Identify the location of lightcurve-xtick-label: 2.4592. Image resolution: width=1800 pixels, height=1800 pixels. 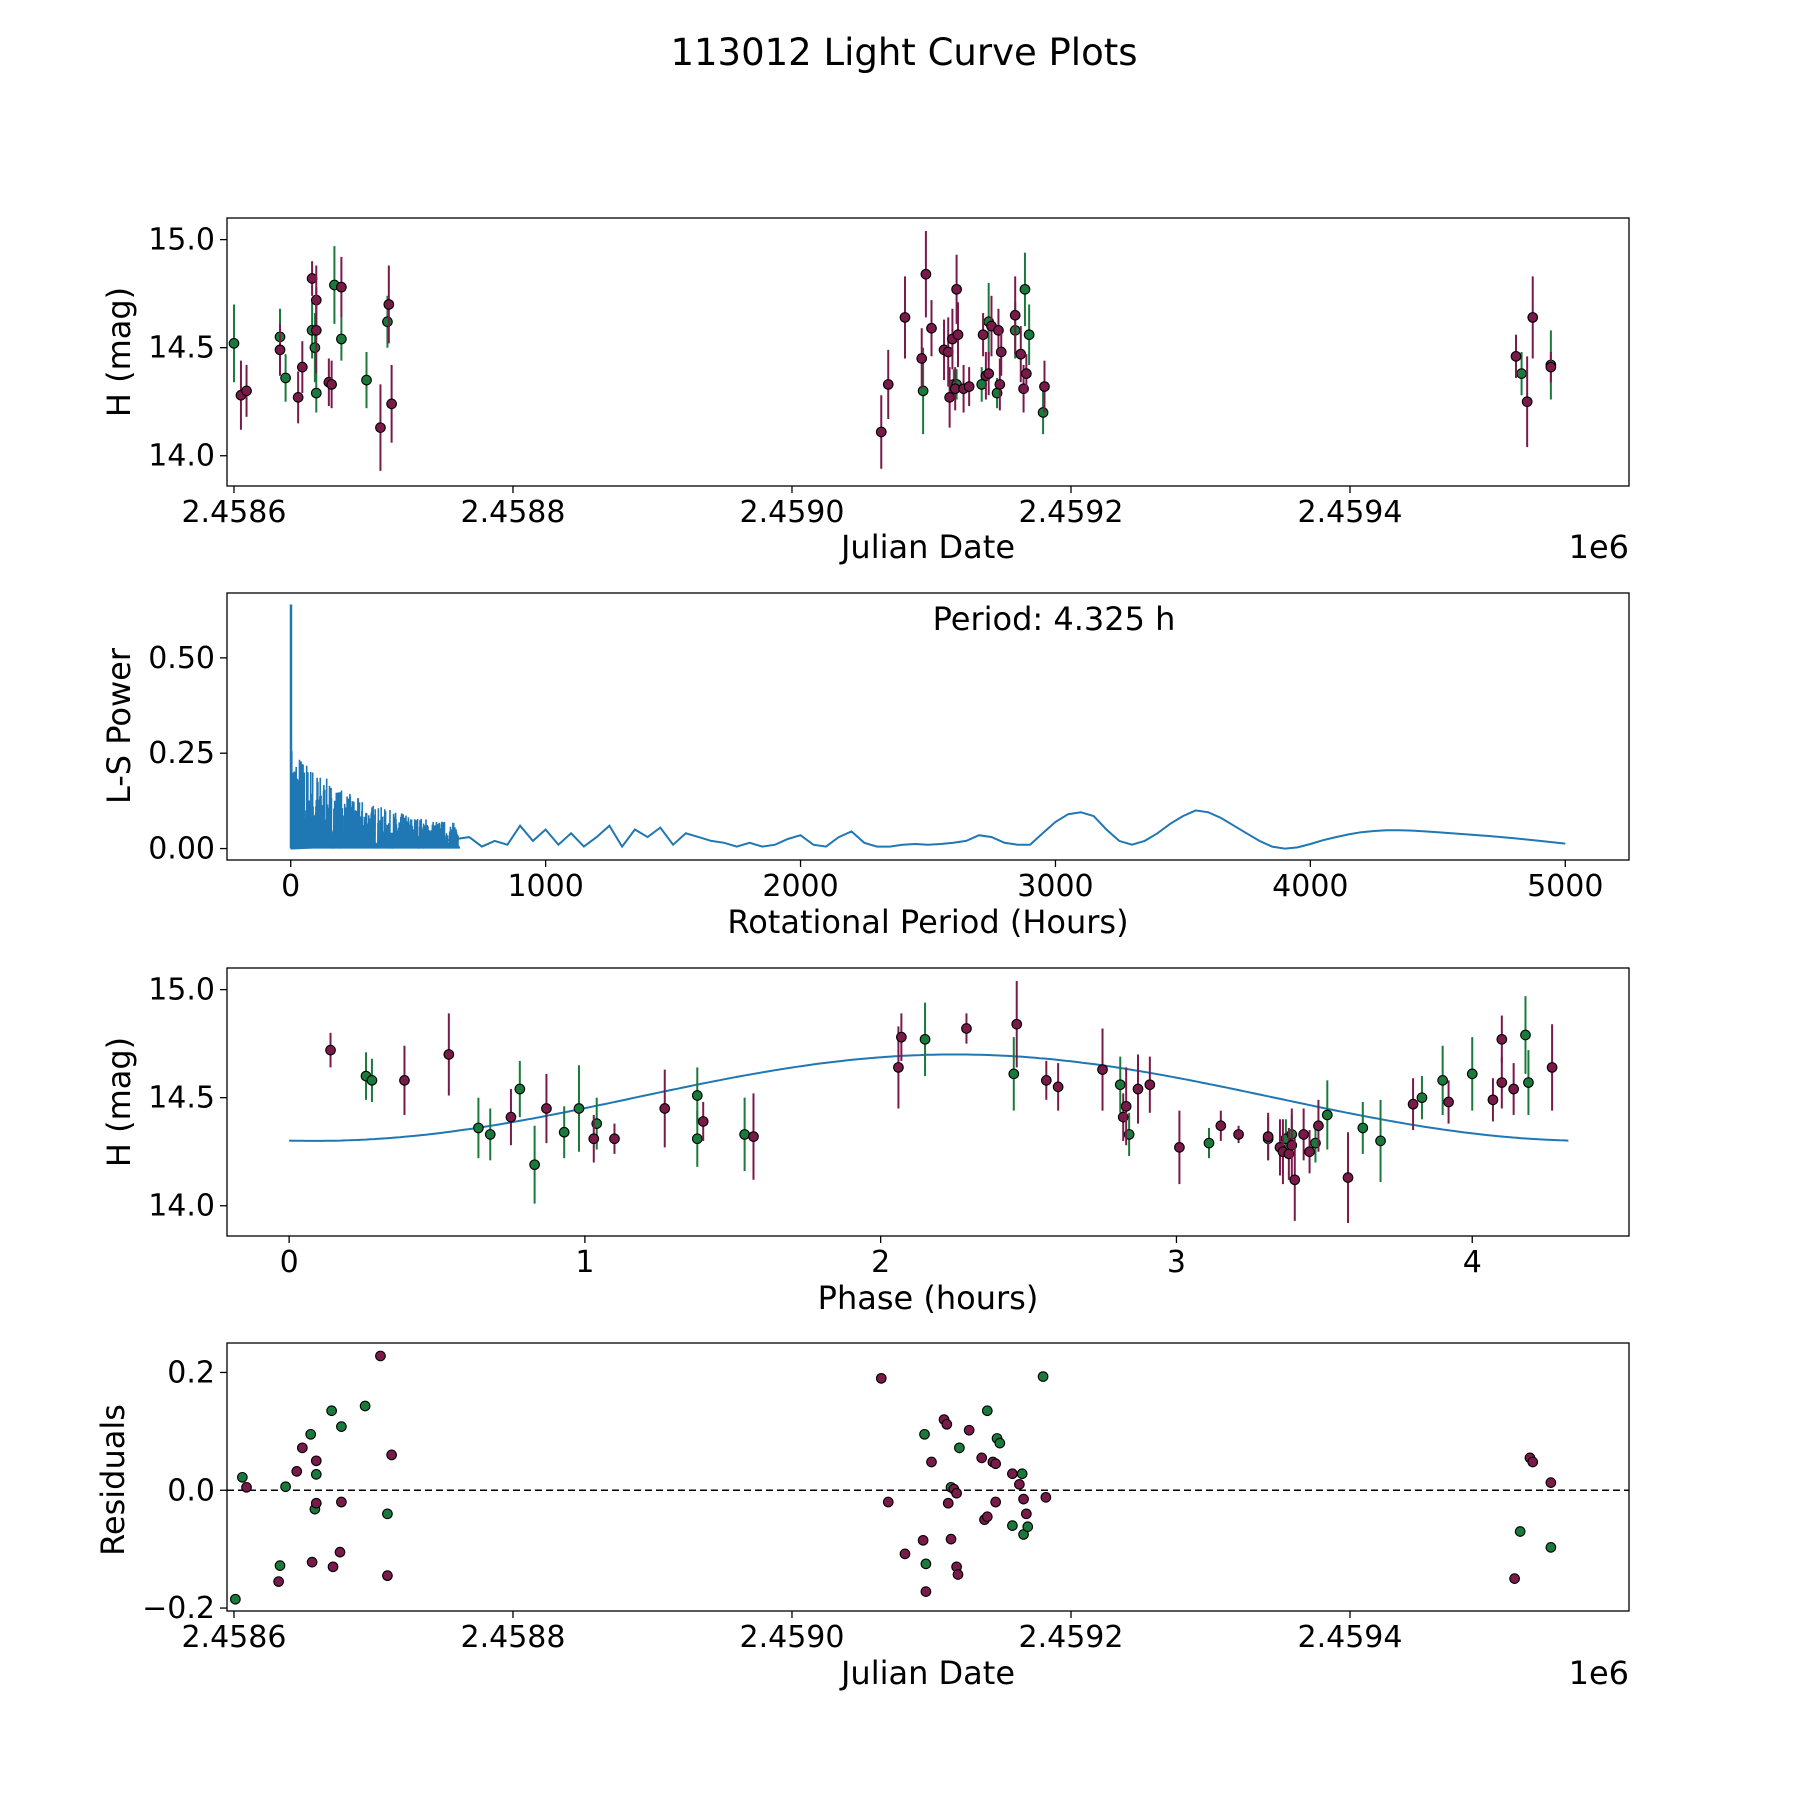
(1070, 512).